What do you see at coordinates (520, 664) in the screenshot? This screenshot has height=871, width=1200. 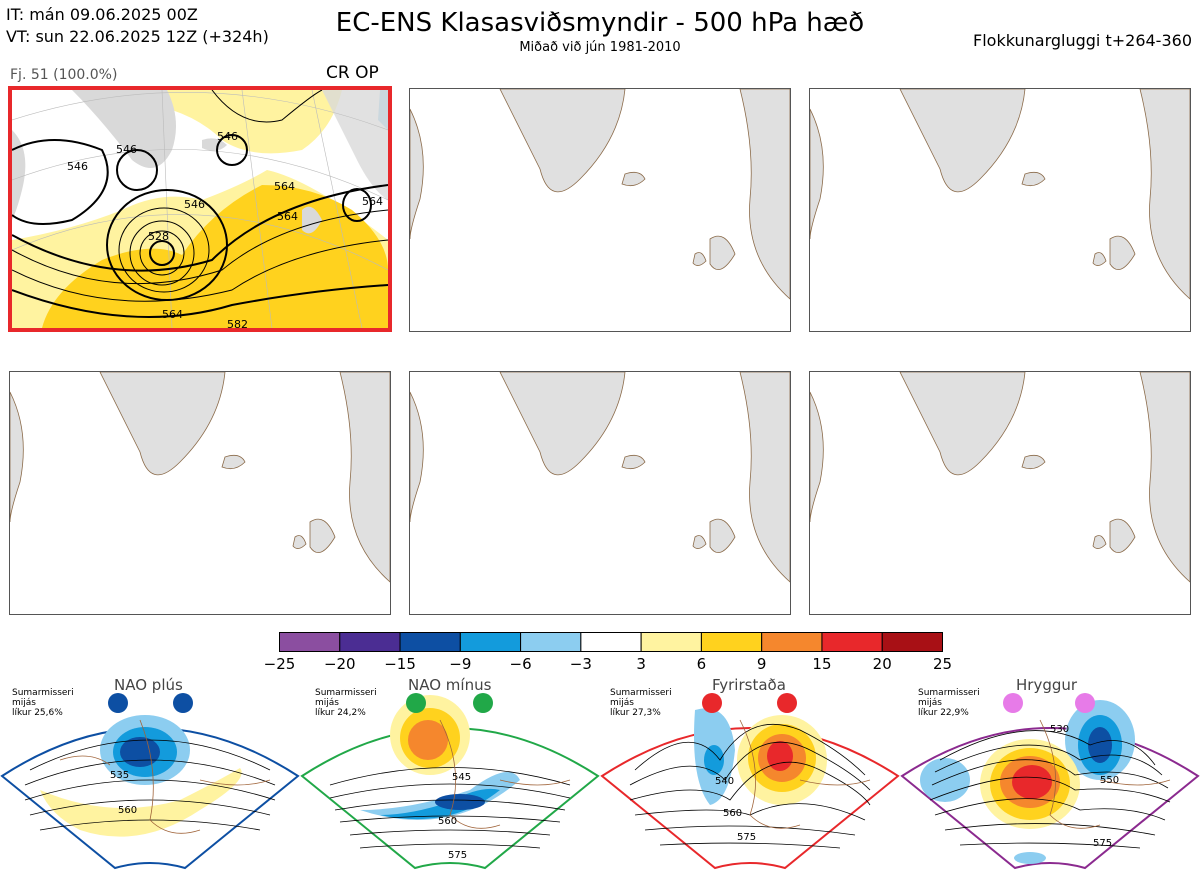 I see `colorbar-tick-label: −6` at bounding box center [520, 664].